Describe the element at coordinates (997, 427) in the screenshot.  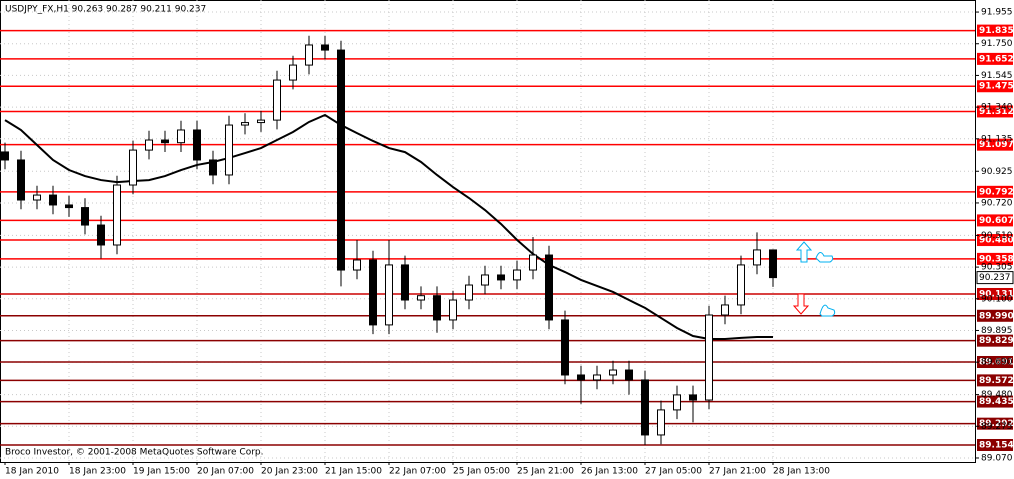
I see `y-tick-label: 89.275` at that location.